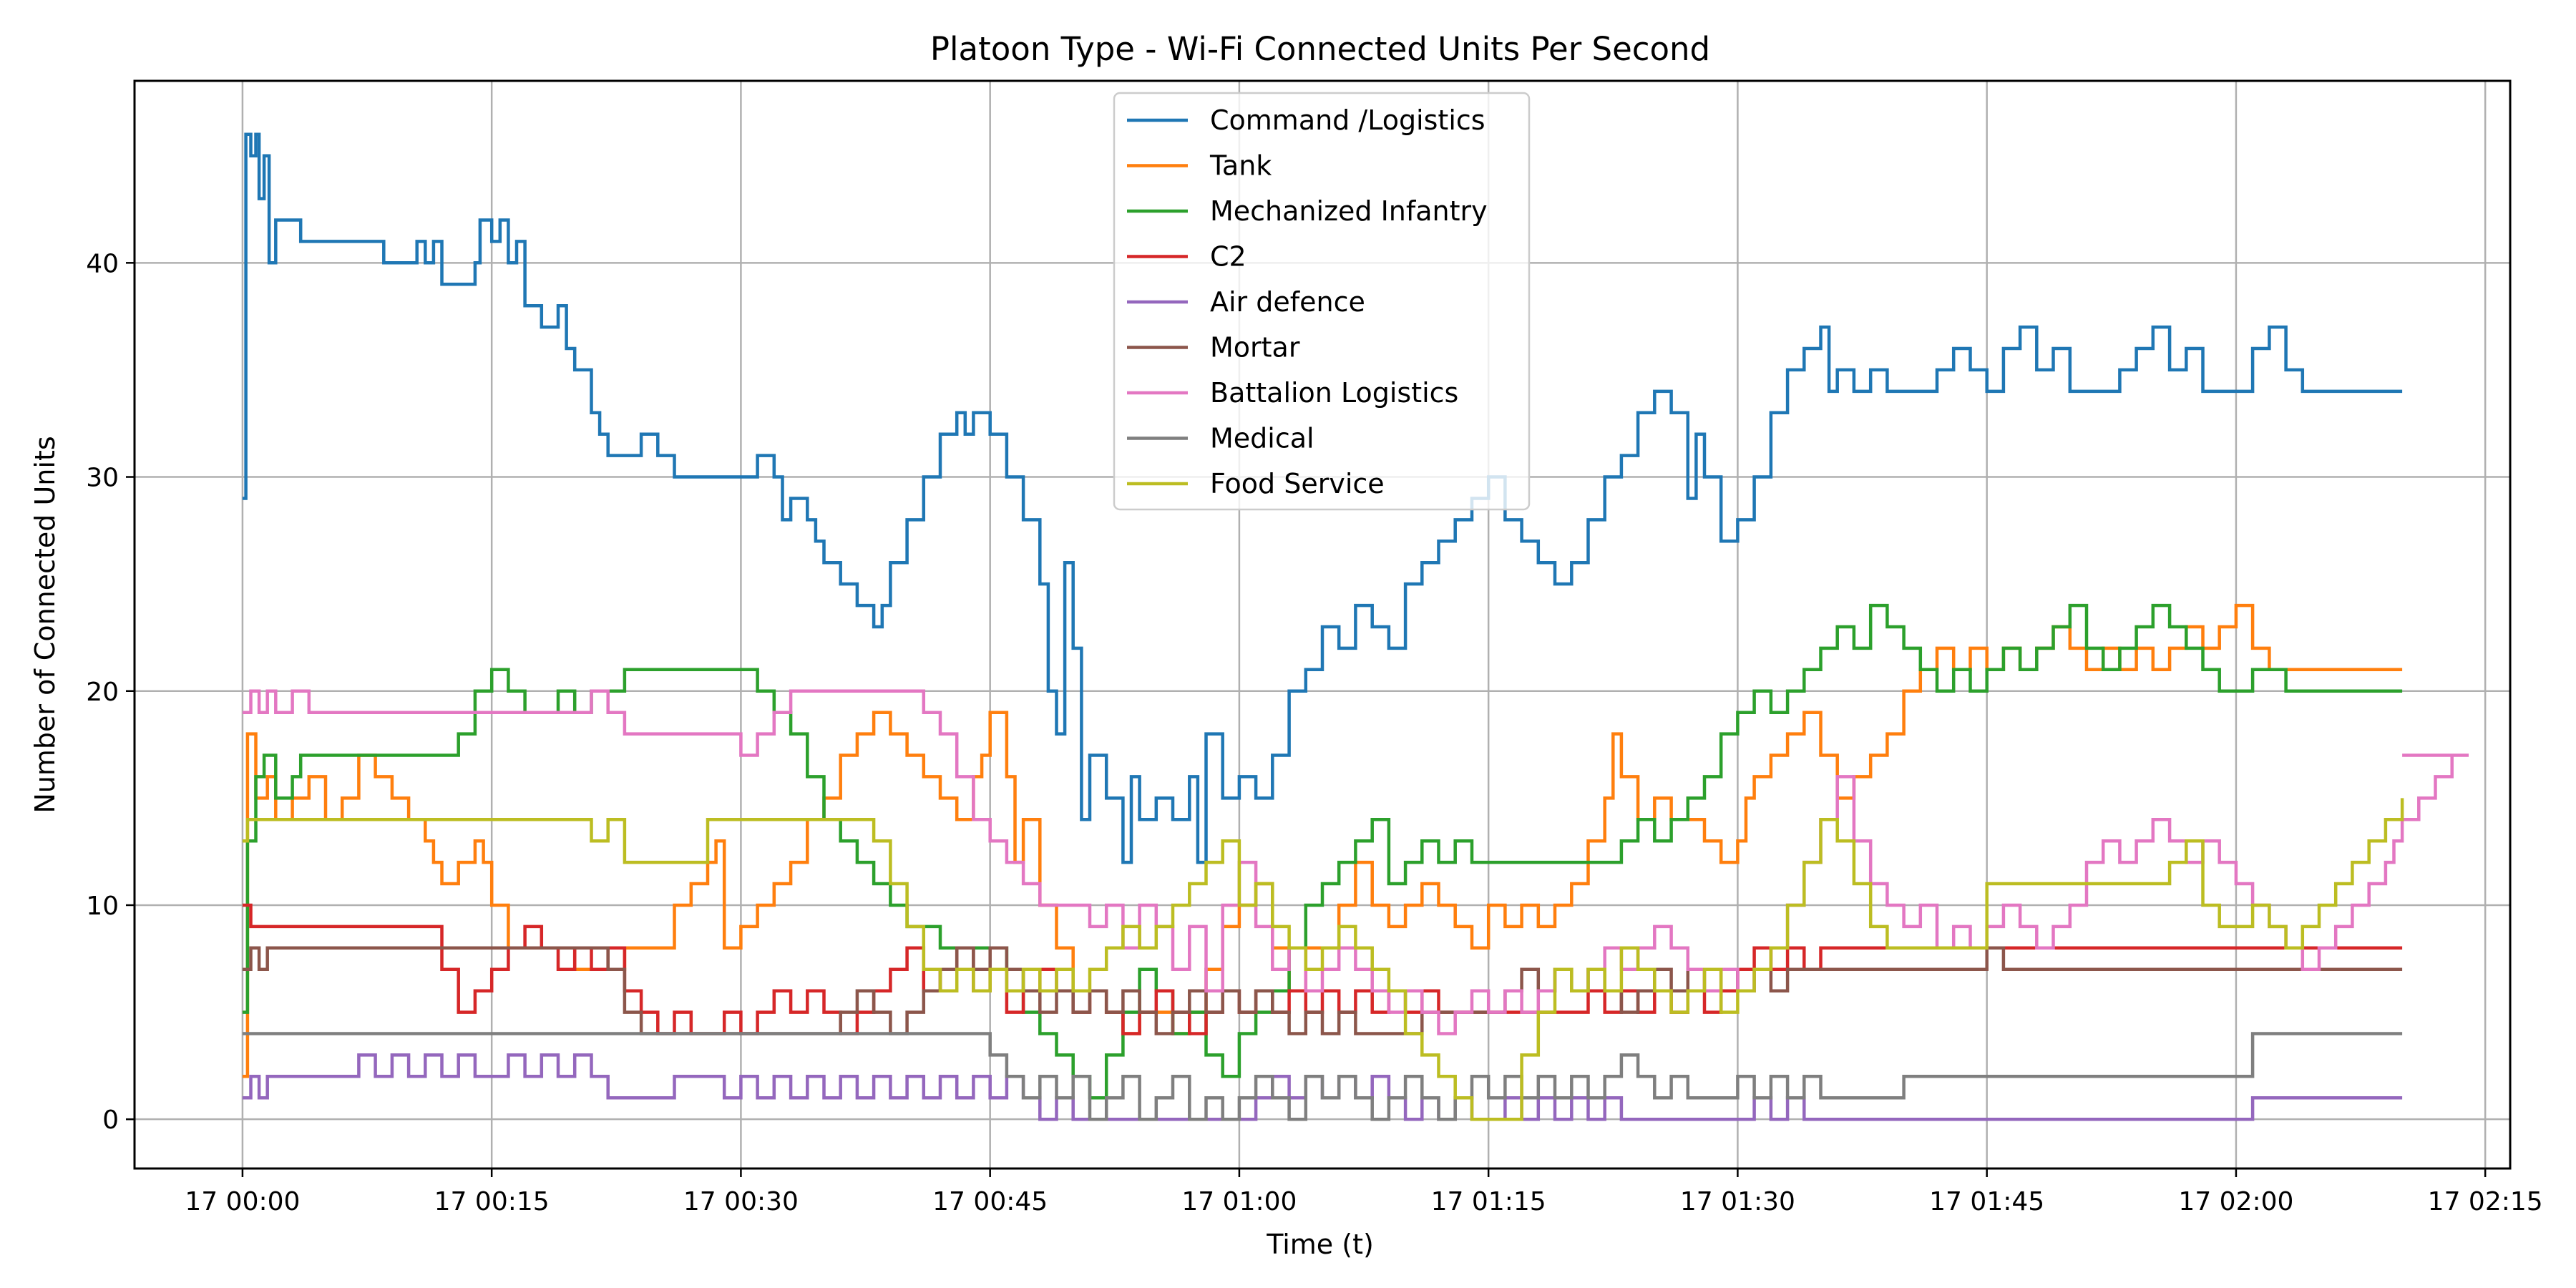 This screenshot has width=2576, height=1288. I want to click on x-tick-label: 17 01:30, so click(1737, 1201).